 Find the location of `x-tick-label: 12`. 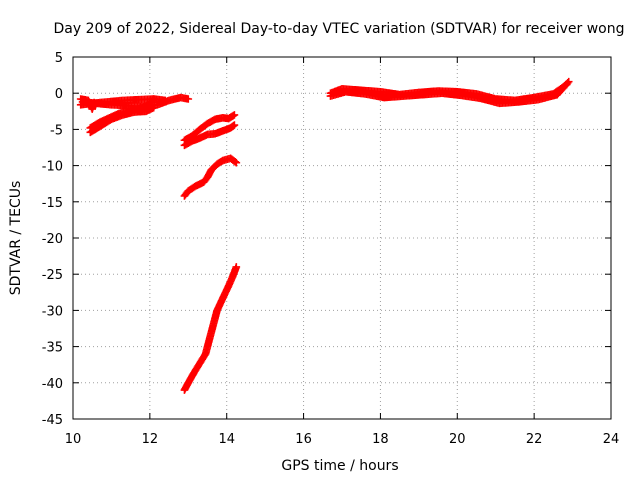

x-tick-label: 12 is located at coordinates (150, 439).